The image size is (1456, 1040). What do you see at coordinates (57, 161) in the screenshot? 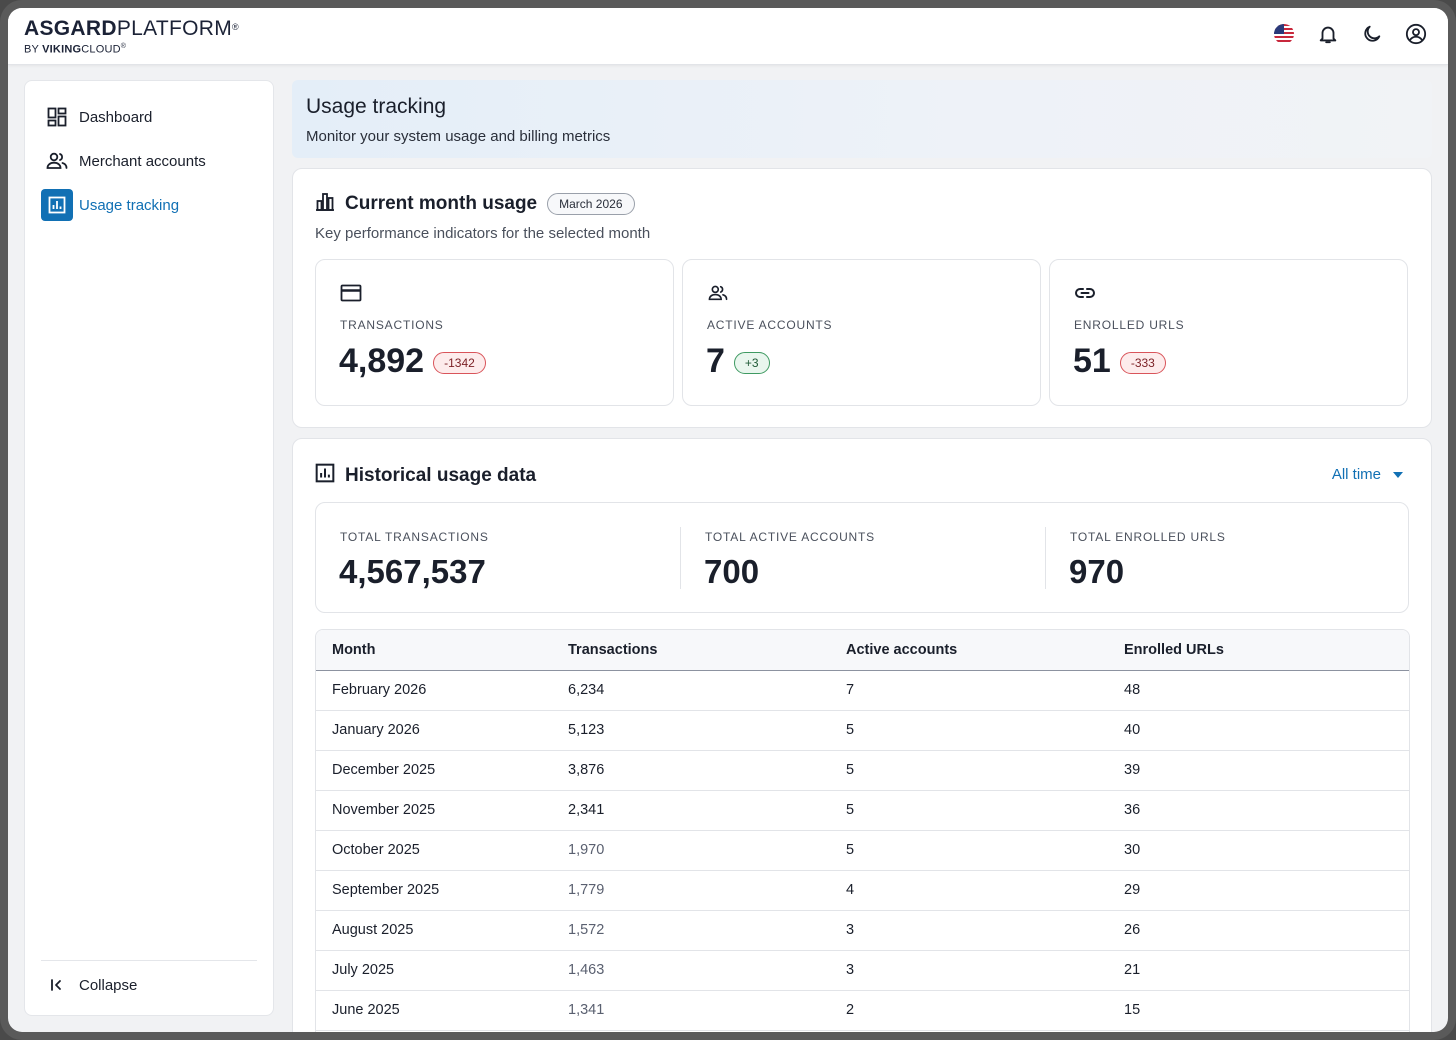
I see `users-icon` at bounding box center [57, 161].